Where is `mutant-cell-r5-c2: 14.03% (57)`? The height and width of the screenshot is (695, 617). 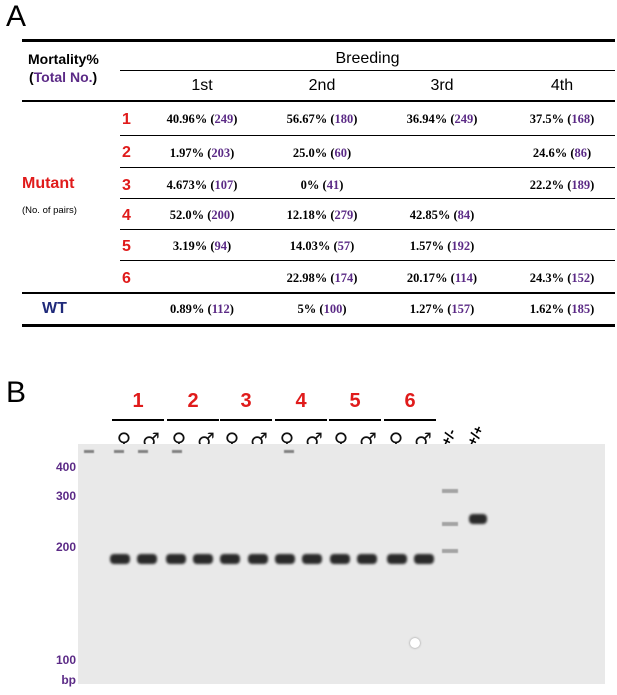 mutant-cell-r5-c2: 14.03% (57) is located at coordinates (322, 246).